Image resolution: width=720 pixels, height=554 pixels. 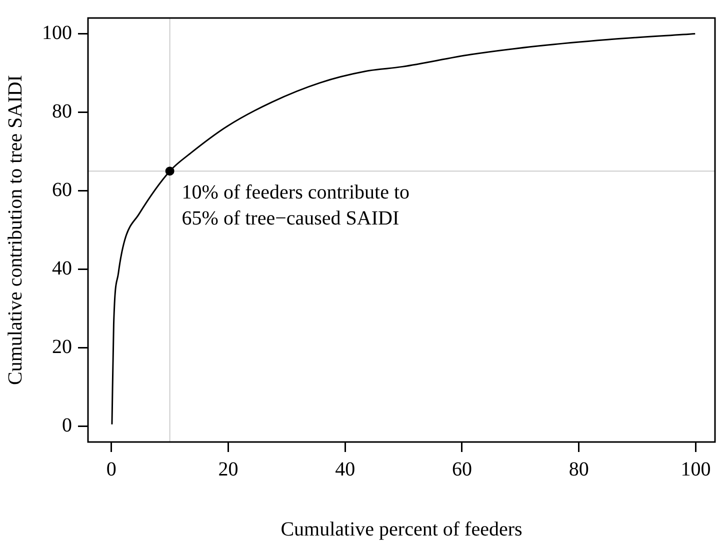 I want to click on x-tick-label: 80, so click(x=578, y=469).